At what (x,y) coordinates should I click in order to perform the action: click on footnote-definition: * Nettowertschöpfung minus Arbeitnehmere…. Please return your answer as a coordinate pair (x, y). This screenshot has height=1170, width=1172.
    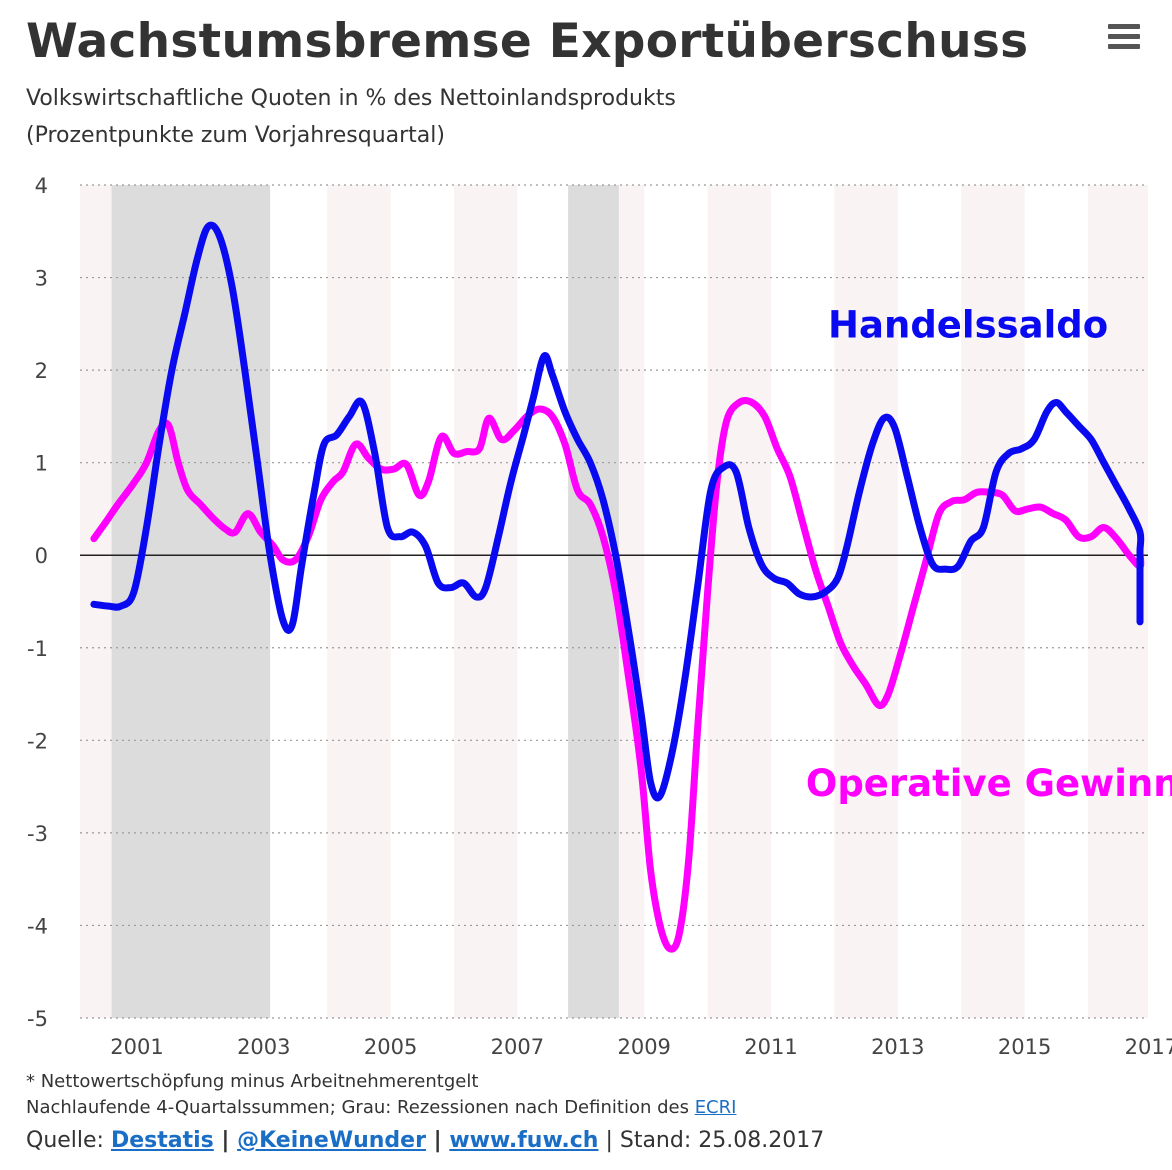
    Looking at the image, I should click on (252, 1081).